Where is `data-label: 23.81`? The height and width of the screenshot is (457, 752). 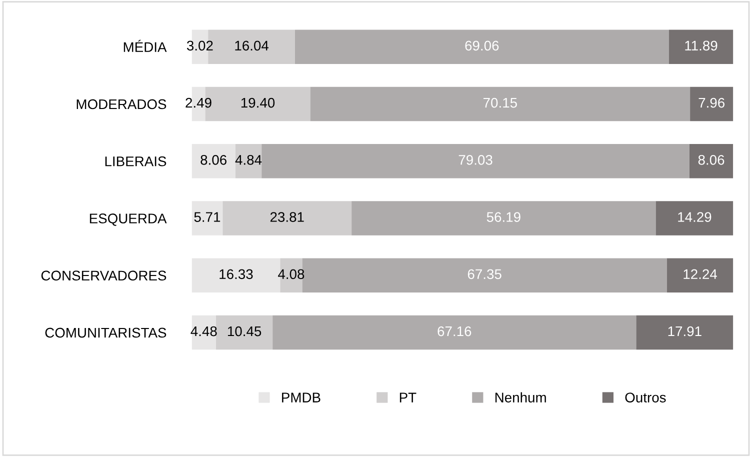
data-label: 23.81 is located at coordinates (287, 217).